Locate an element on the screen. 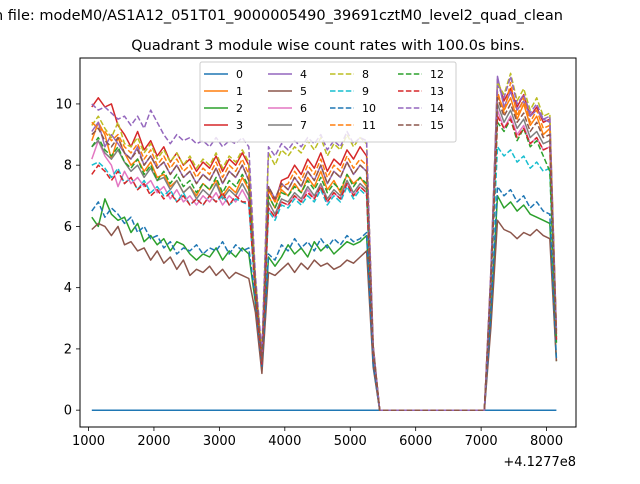  x-tick-label: 5000 is located at coordinates (350, 441).